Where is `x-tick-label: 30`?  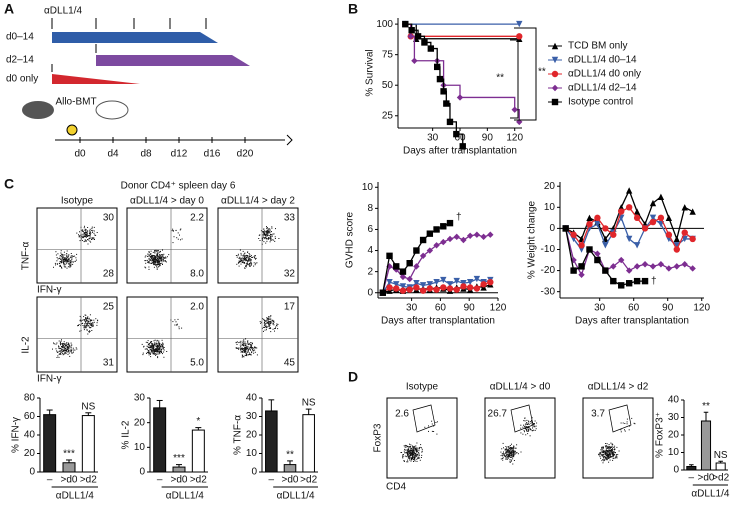
x-tick-label: 30 is located at coordinates (600, 308).